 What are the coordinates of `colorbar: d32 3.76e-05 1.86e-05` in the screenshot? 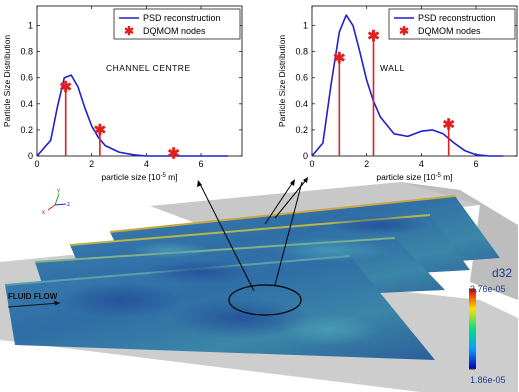 It's located at (490, 325).